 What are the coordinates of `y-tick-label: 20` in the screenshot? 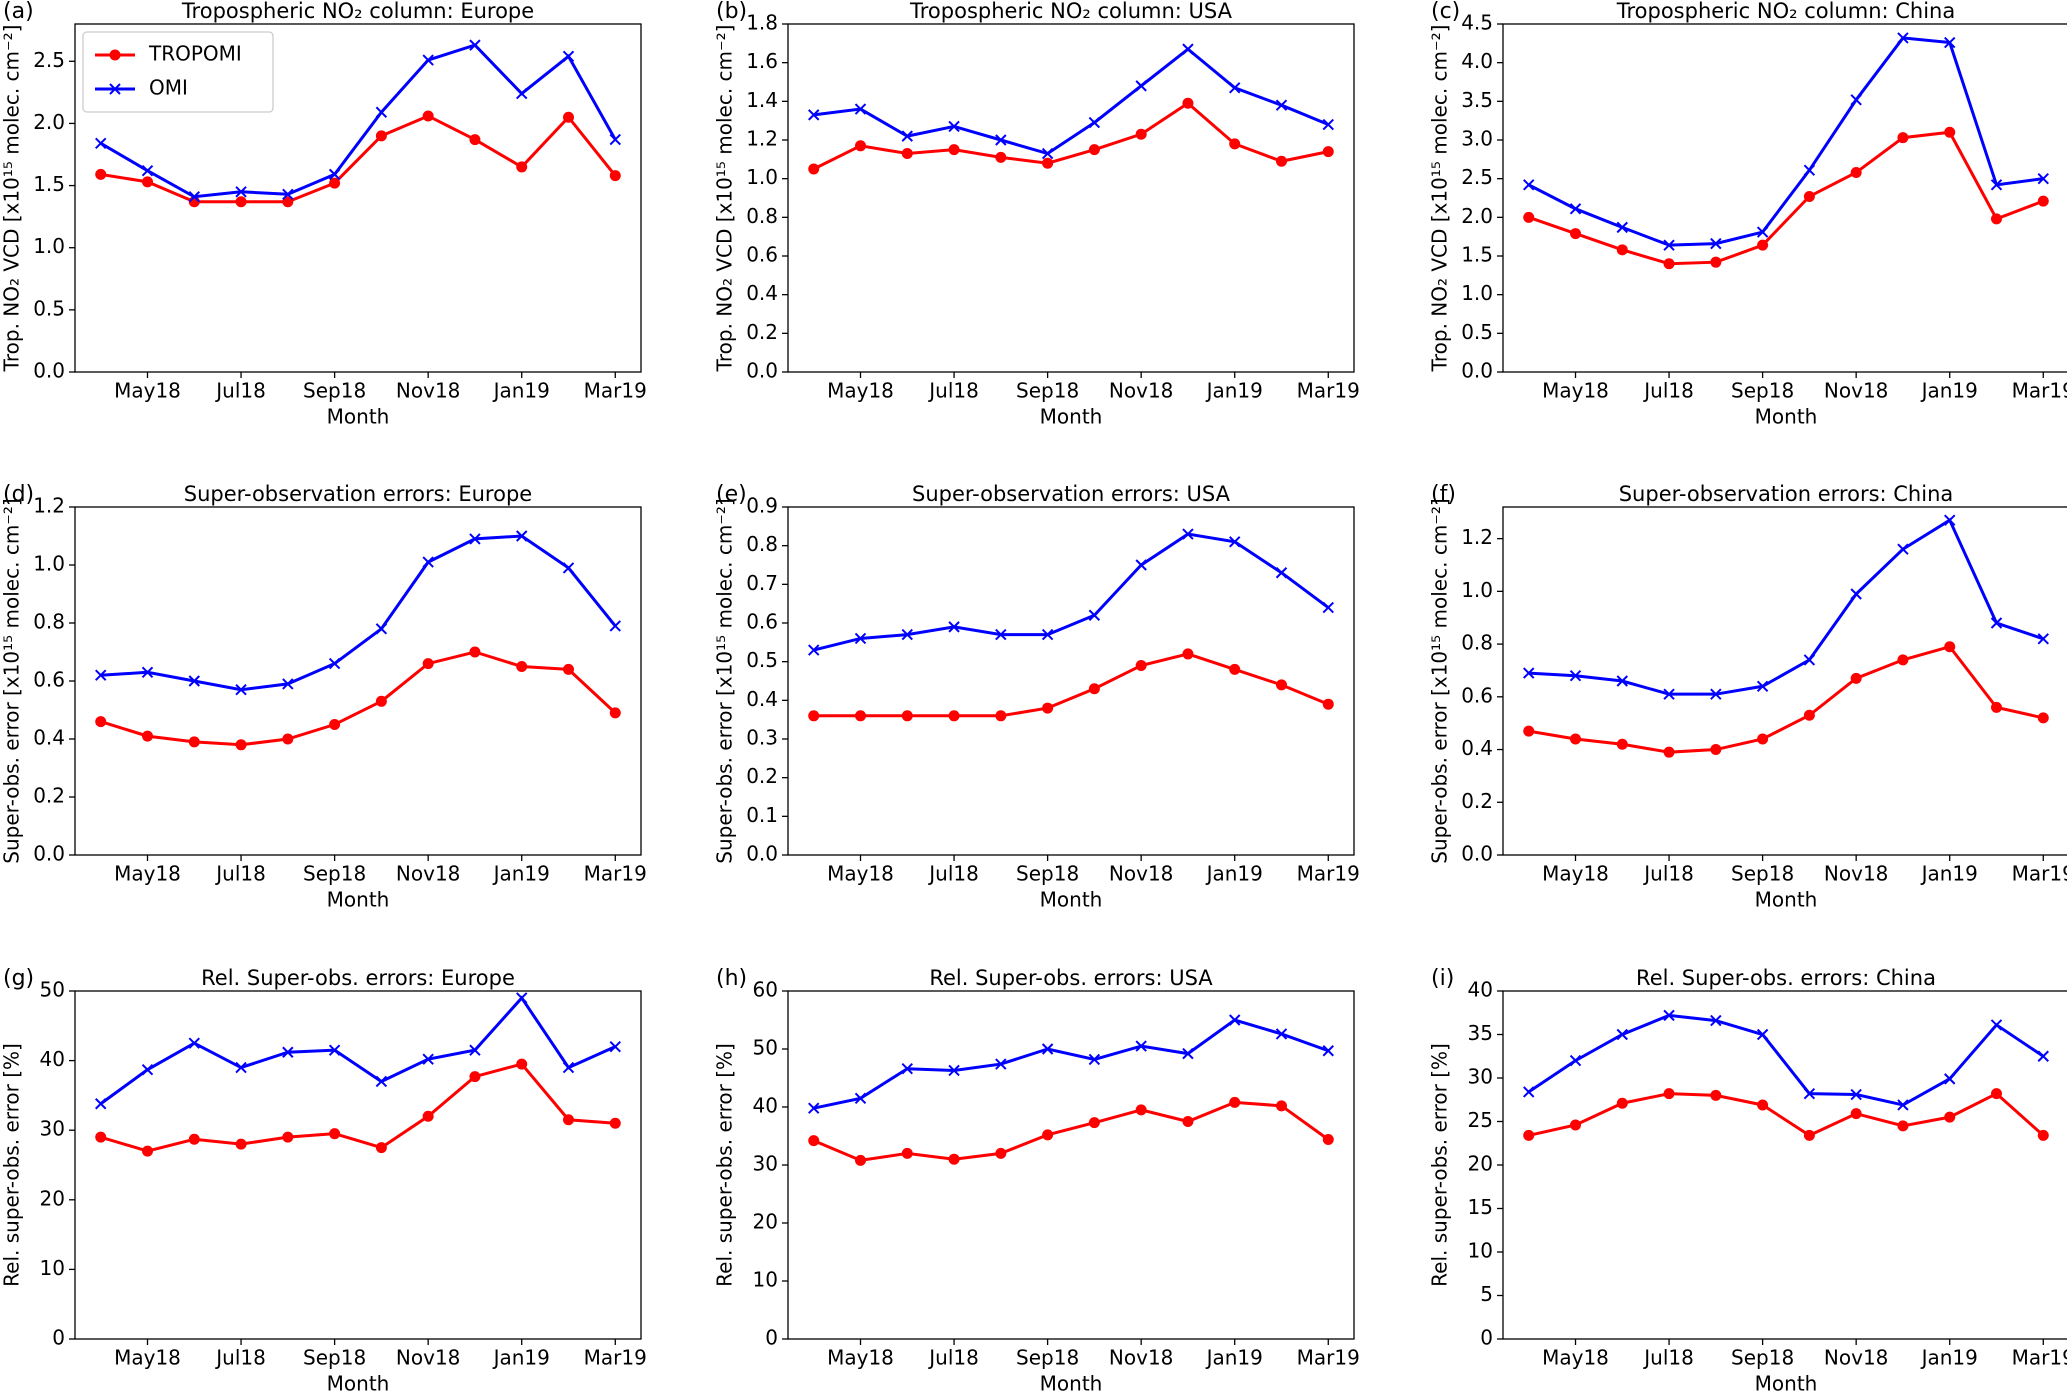 It's located at (52, 1198).